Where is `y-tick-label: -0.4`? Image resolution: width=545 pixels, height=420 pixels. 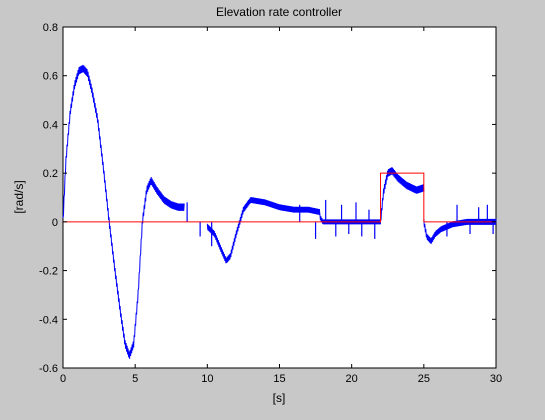 y-tick-label: -0.4 is located at coordinates (48, 320).